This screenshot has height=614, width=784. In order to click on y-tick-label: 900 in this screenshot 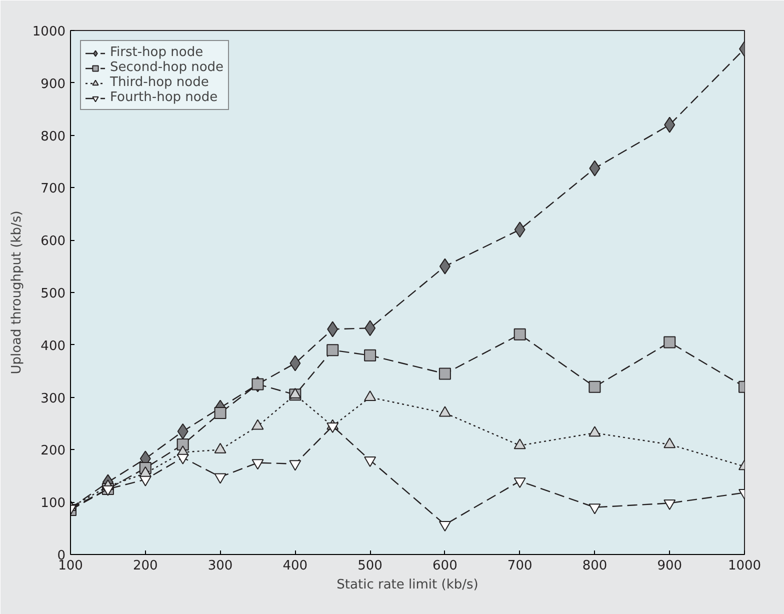, I will do `click(53, 84)`.